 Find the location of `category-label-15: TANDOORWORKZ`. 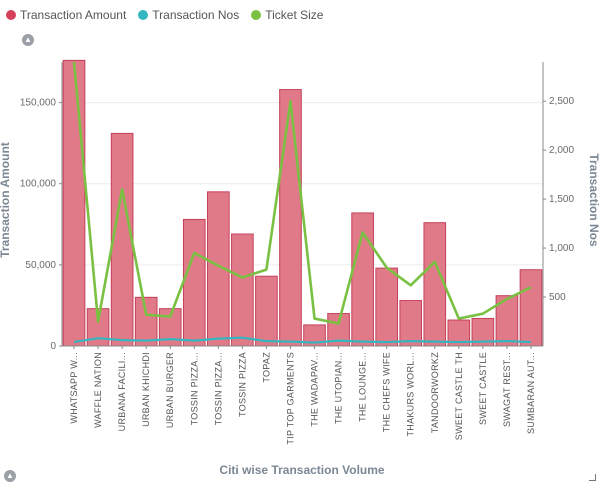

category-label-15: TANDOORWORKZ is located at coordinates (435, 392).